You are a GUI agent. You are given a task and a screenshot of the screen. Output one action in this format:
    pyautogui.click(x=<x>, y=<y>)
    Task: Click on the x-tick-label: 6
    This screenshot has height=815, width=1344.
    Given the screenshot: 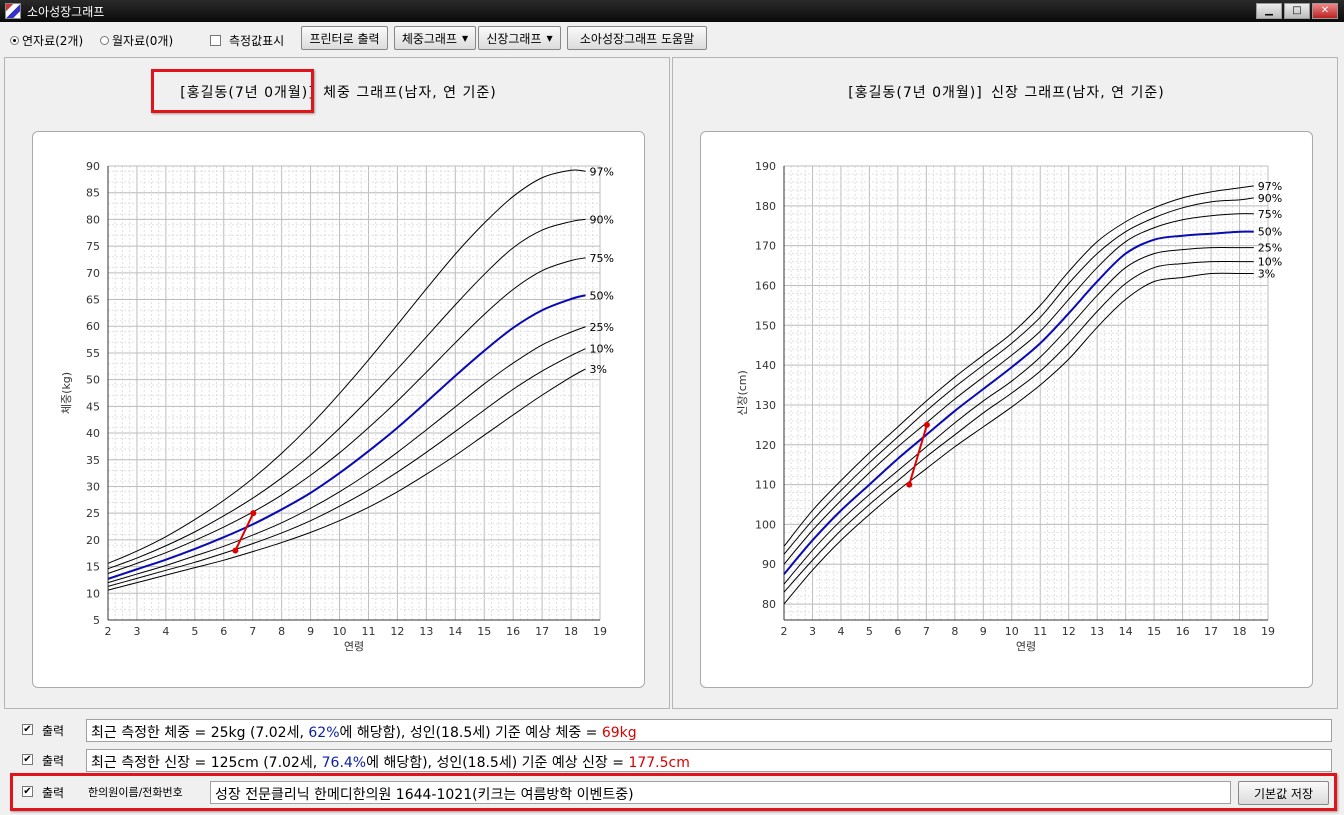 What is the action you would take?
    pyautogui.click(x=223, y=631)
    